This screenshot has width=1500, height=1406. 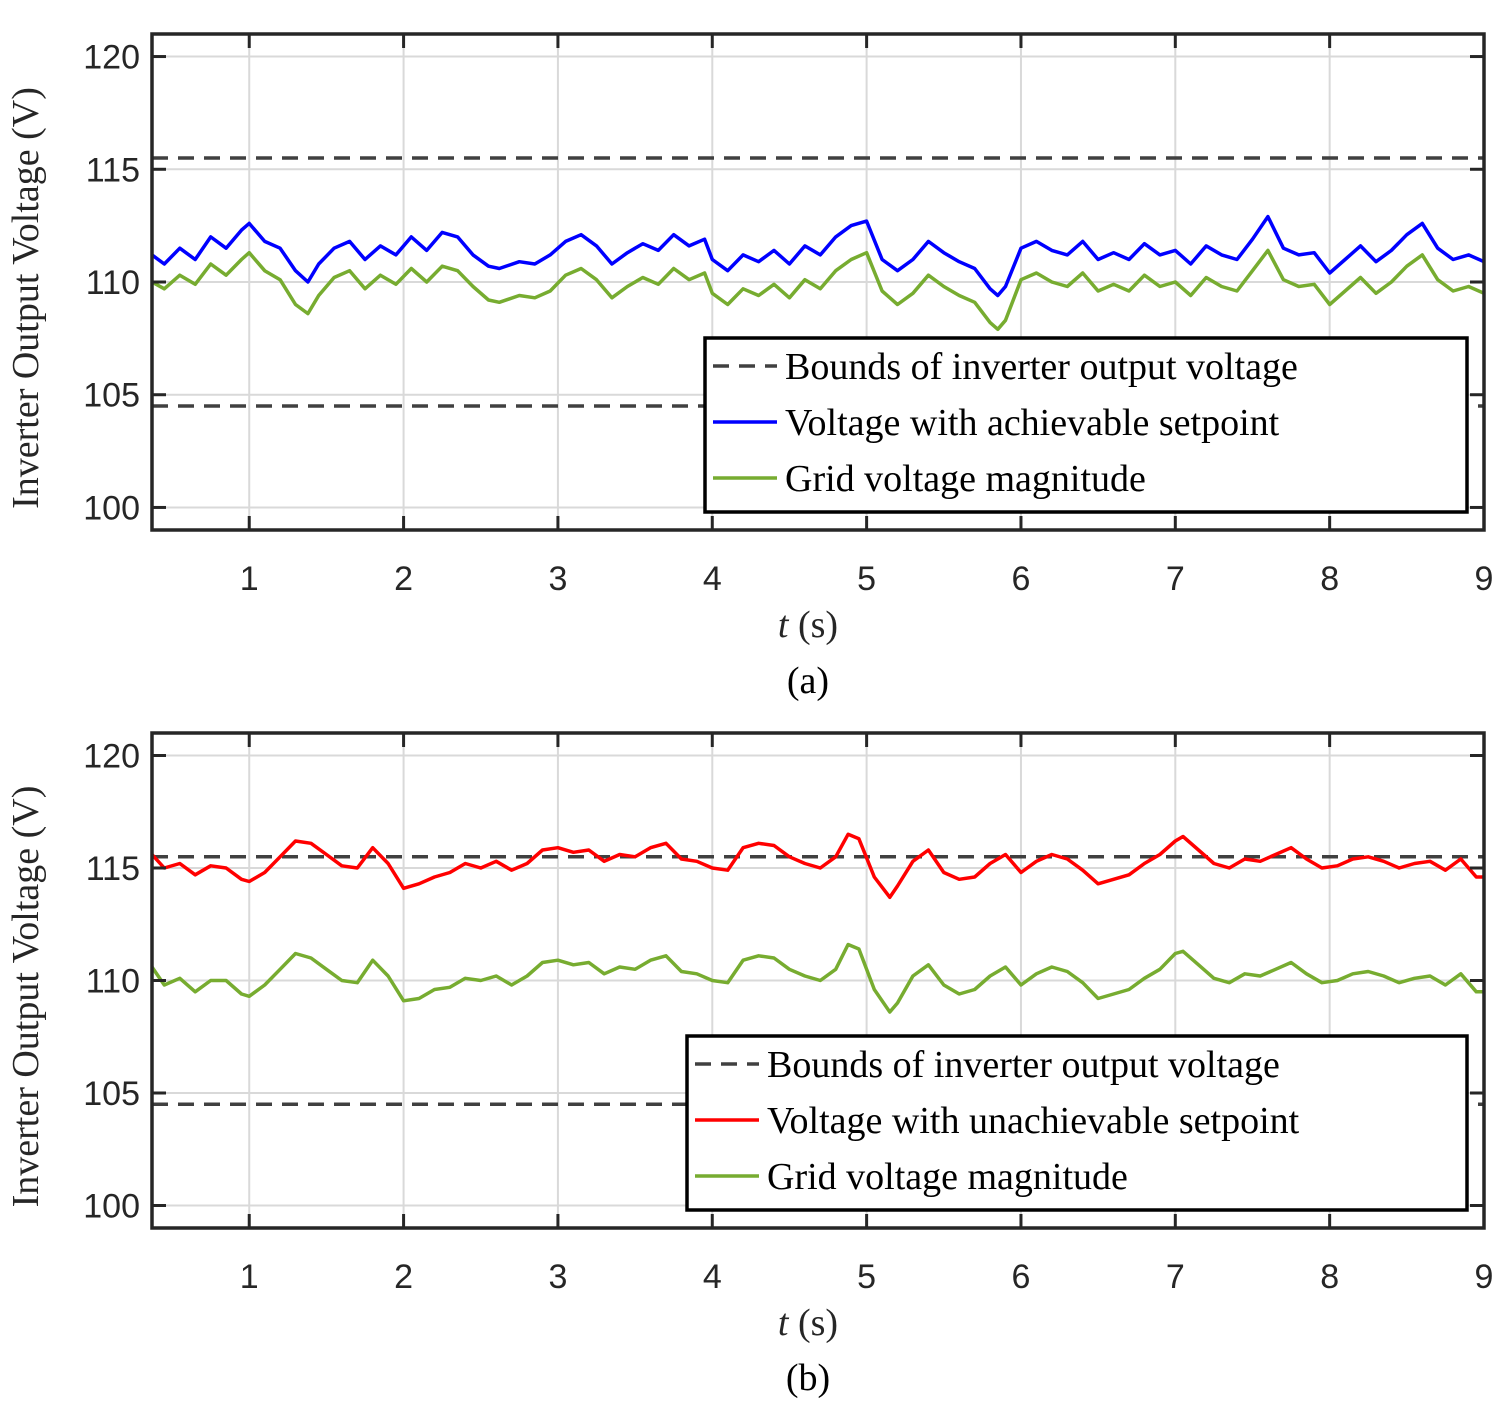 What do you see at coordinates (818, 866) in the screenshot?
I see `unachievable-voltage-line` at bounding box center [818, 866].